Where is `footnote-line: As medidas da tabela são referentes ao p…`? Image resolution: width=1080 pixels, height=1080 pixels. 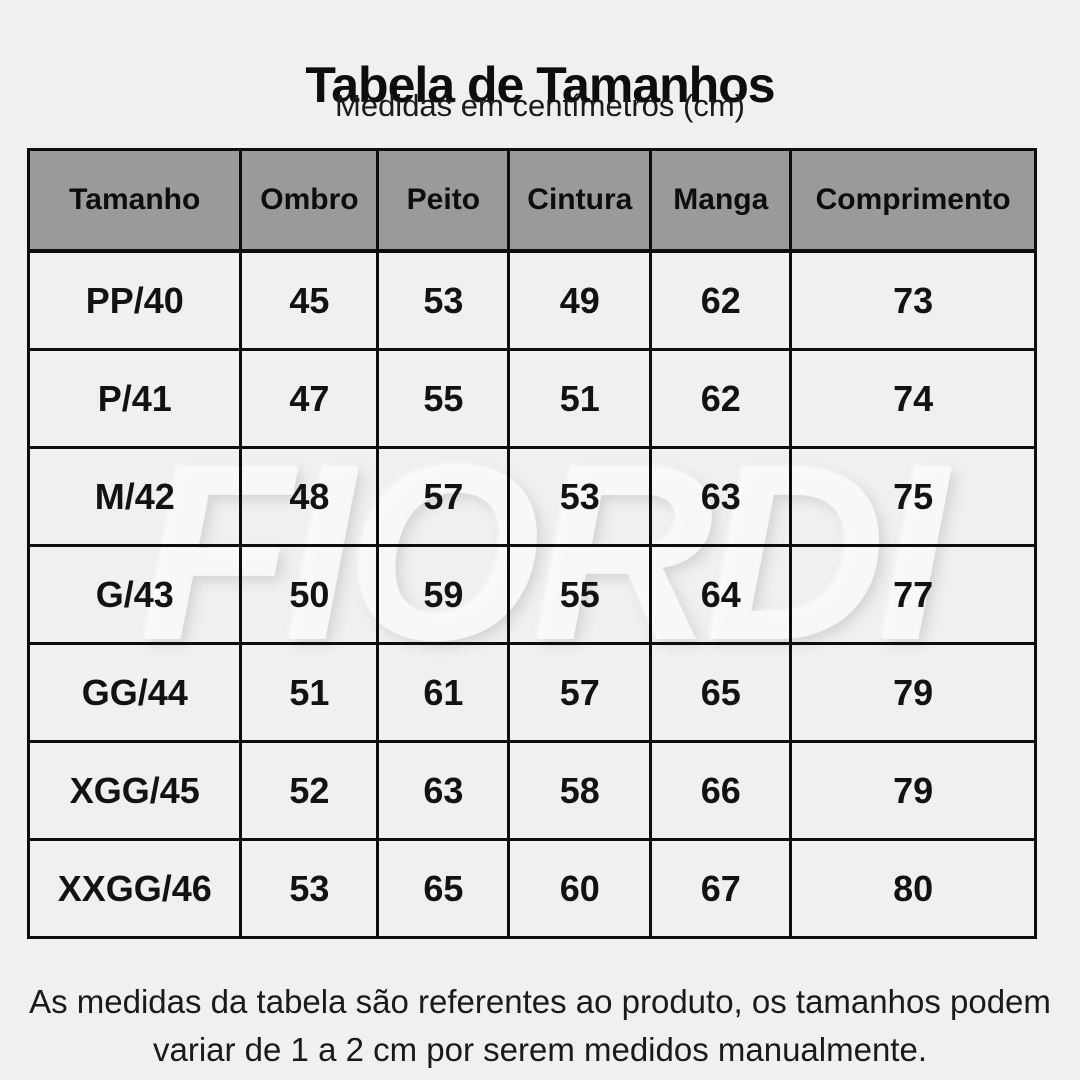
footnote-line: As medidas da tabela são referentes ao p… is located at coordinates (540, 1001).